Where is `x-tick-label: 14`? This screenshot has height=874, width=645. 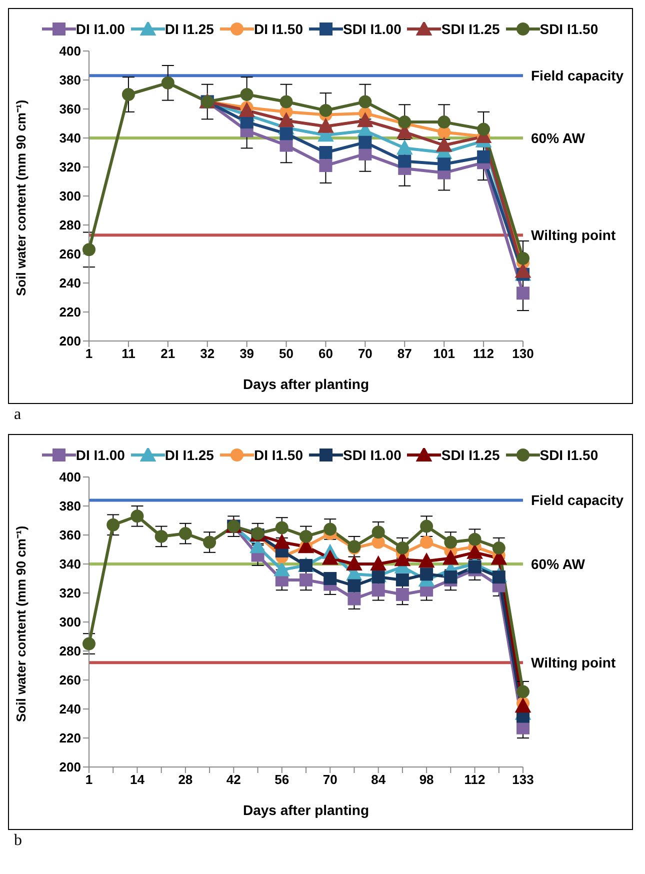 x-tick-label: 14 is located at coordinates (138, 780).